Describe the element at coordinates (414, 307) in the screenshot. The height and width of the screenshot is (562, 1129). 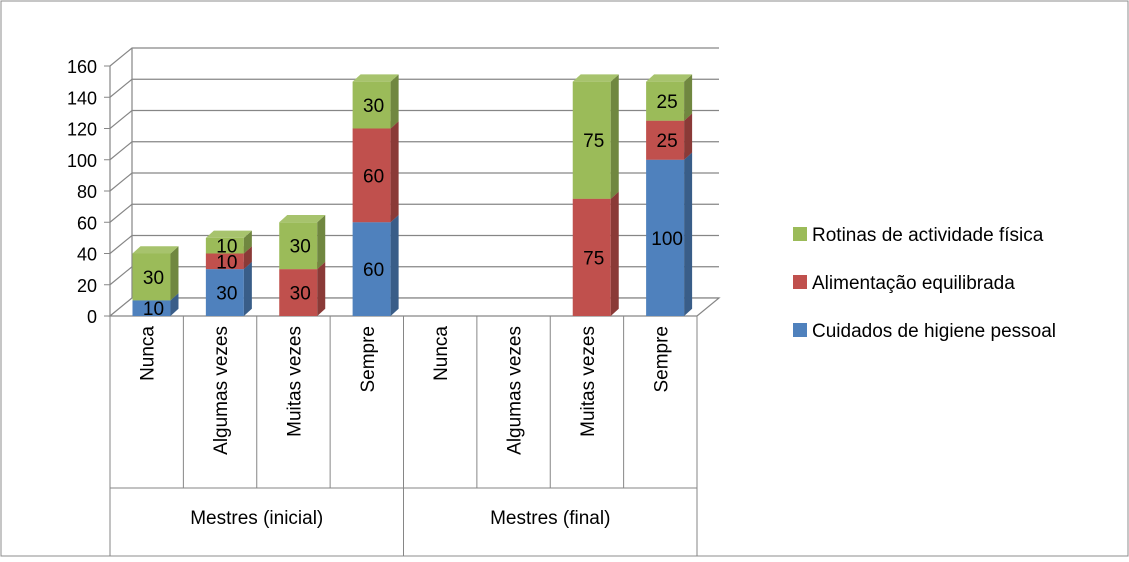
I see `floor` at that location.